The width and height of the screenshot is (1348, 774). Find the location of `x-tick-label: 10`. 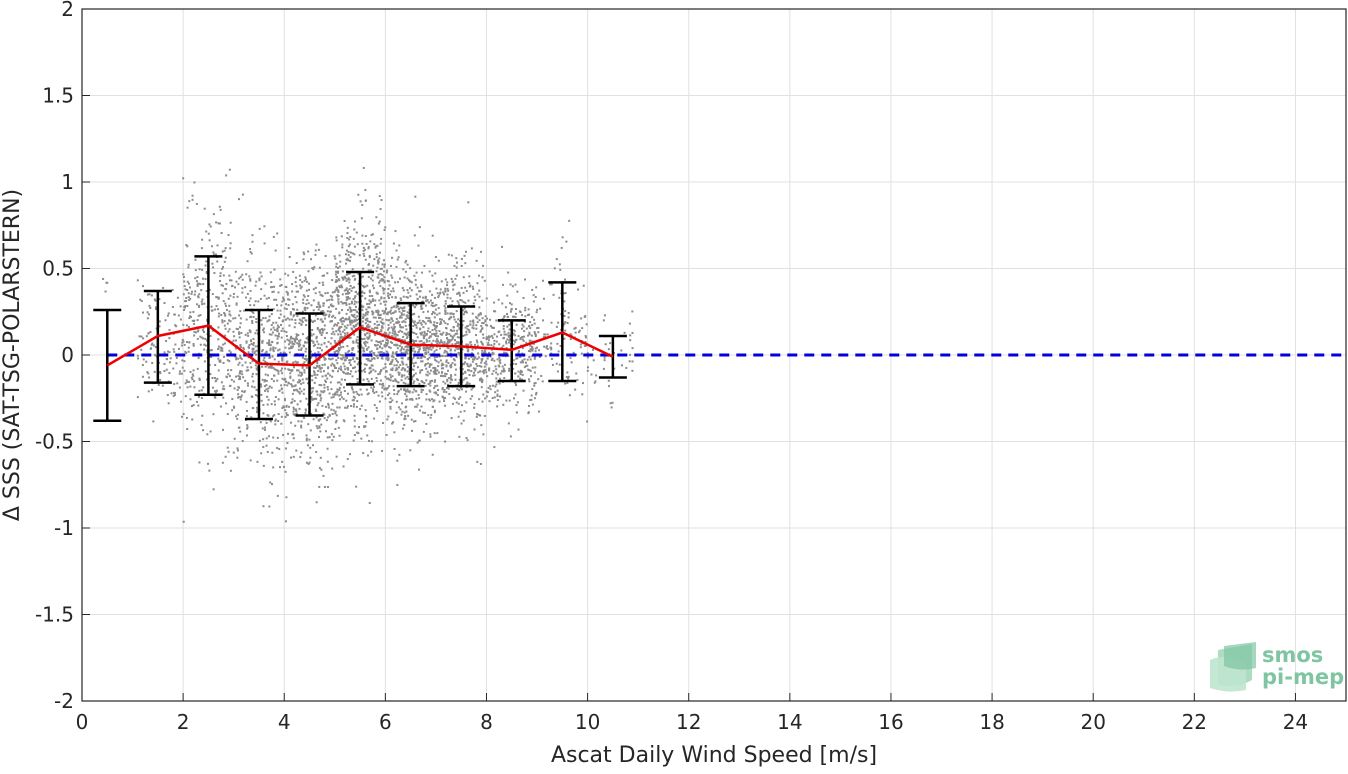

x-tick-label: 10 is located at coordinates (587, 722).